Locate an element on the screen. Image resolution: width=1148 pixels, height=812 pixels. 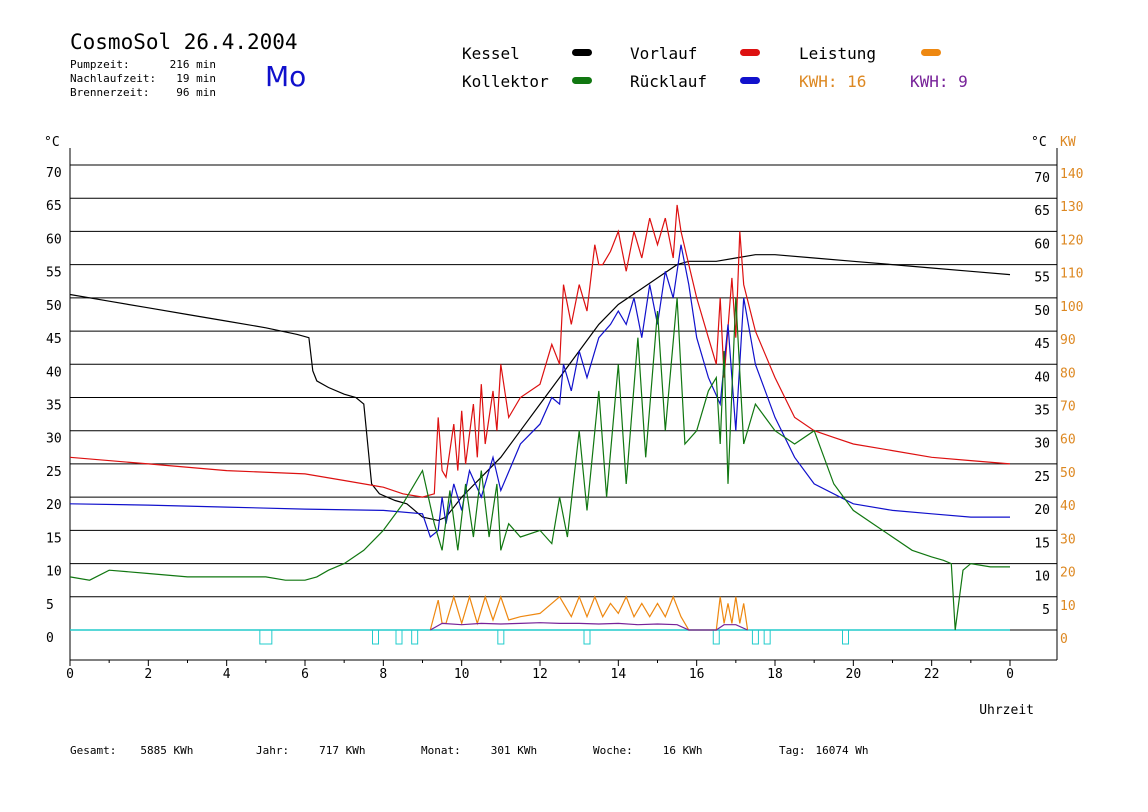
legend-label-ruecklauf: Rücklauf is located at coordinates (669, 81).